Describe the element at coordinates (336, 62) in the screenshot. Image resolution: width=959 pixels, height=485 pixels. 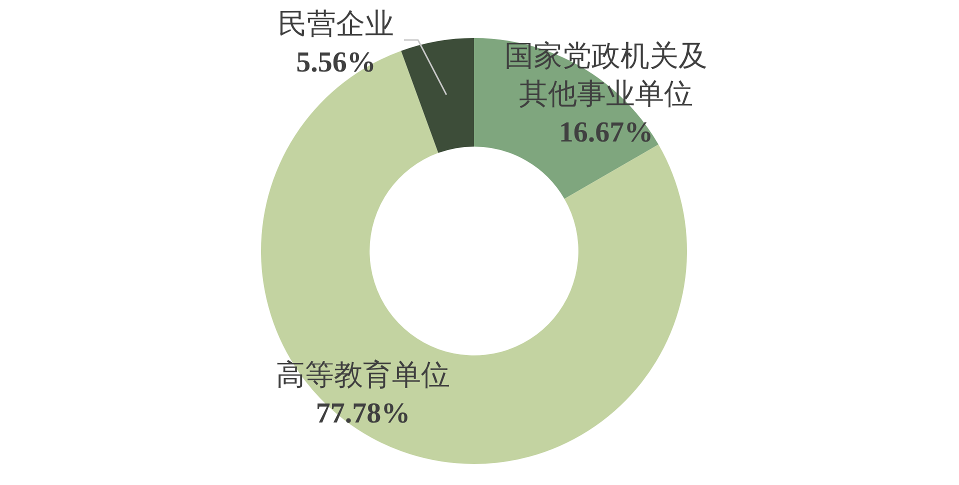
I see `data-label: 5.56%` at that location.